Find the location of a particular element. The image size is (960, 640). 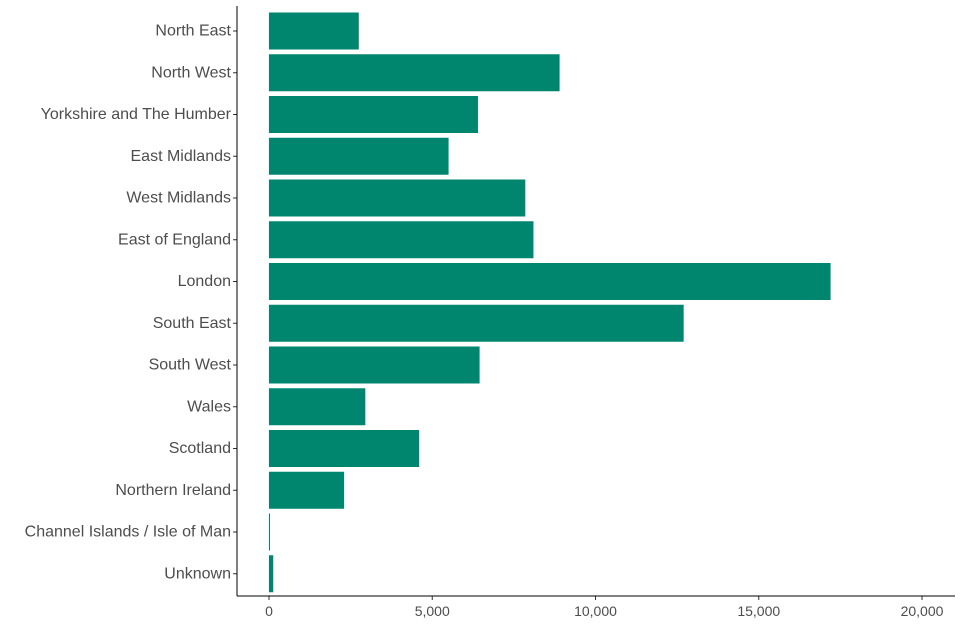

bar-east-of-england is located at coordinates (401, 240).